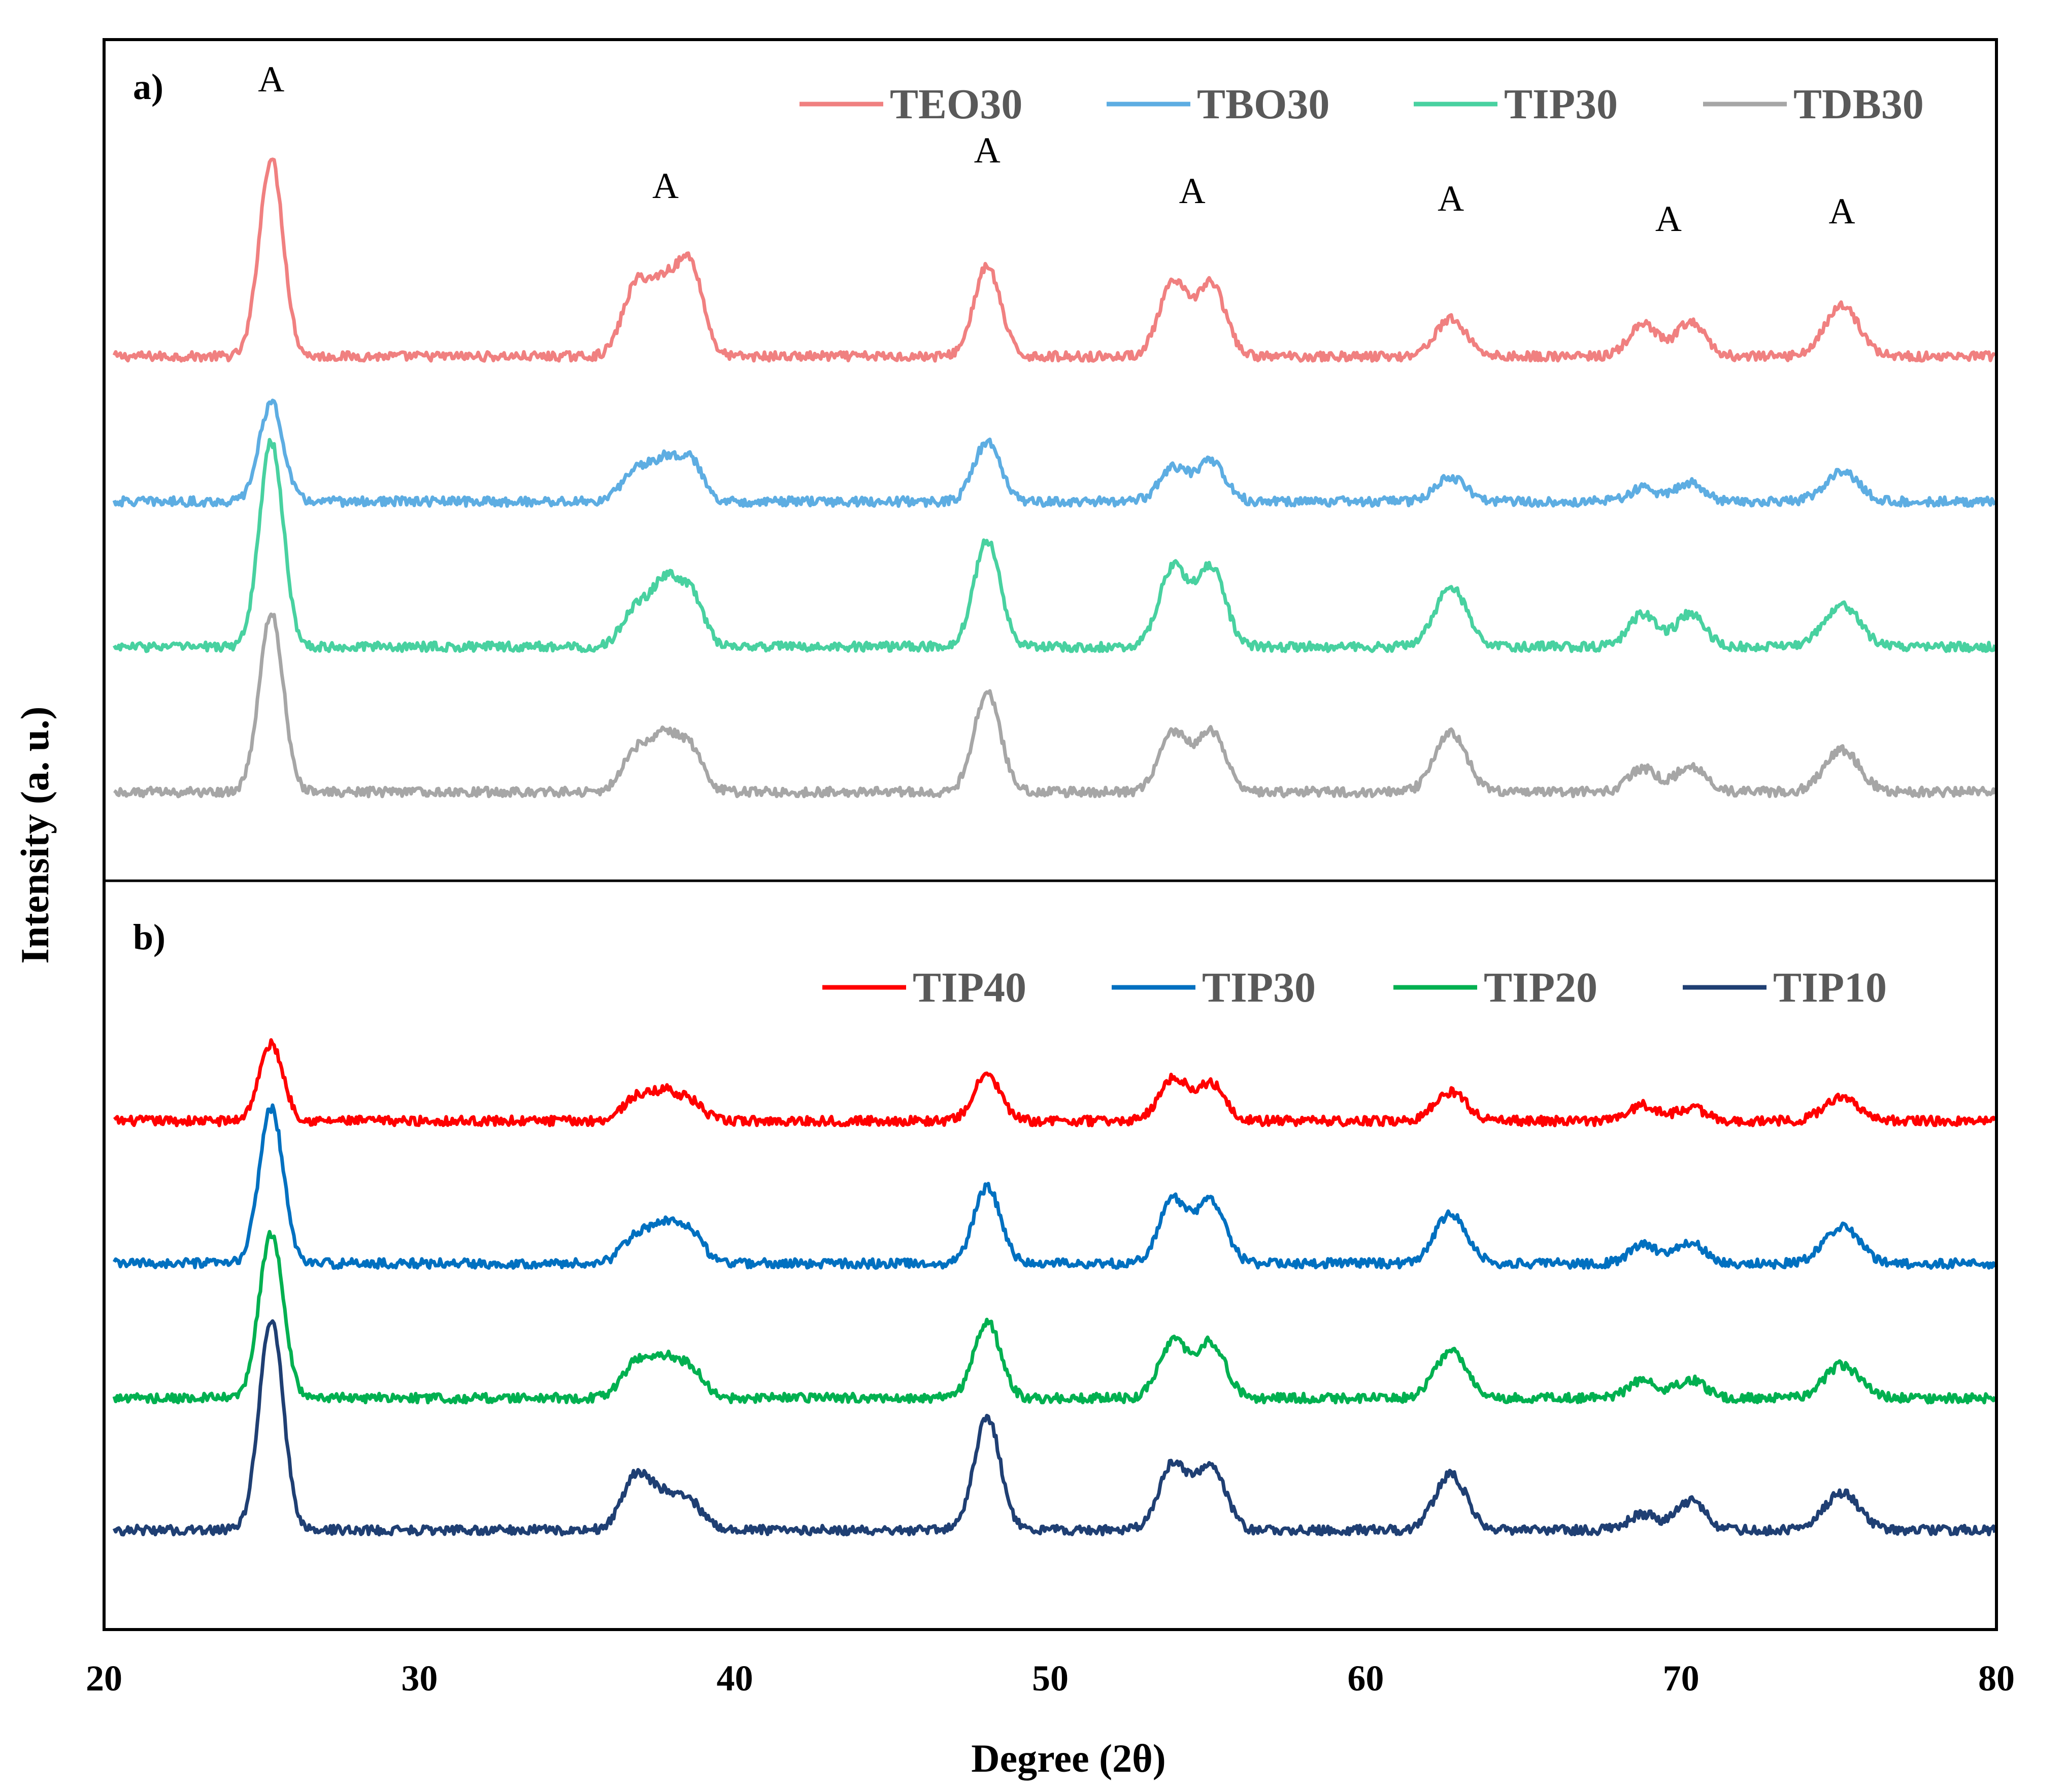  I want to click on series-line-tip40, so click(1055, 1082).